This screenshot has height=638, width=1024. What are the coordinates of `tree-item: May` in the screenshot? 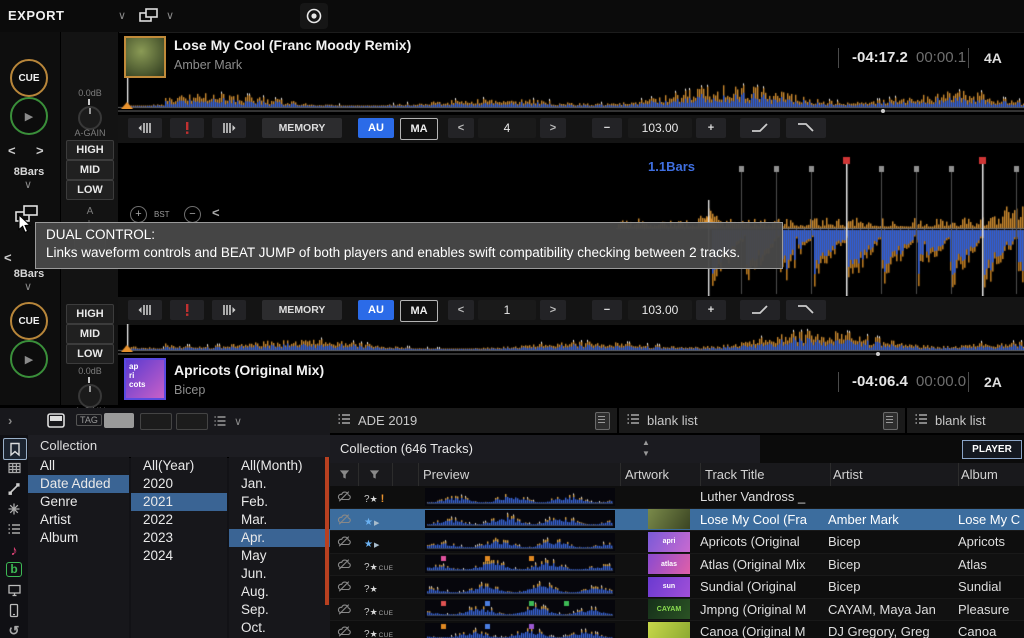 It's located at (254, 555).